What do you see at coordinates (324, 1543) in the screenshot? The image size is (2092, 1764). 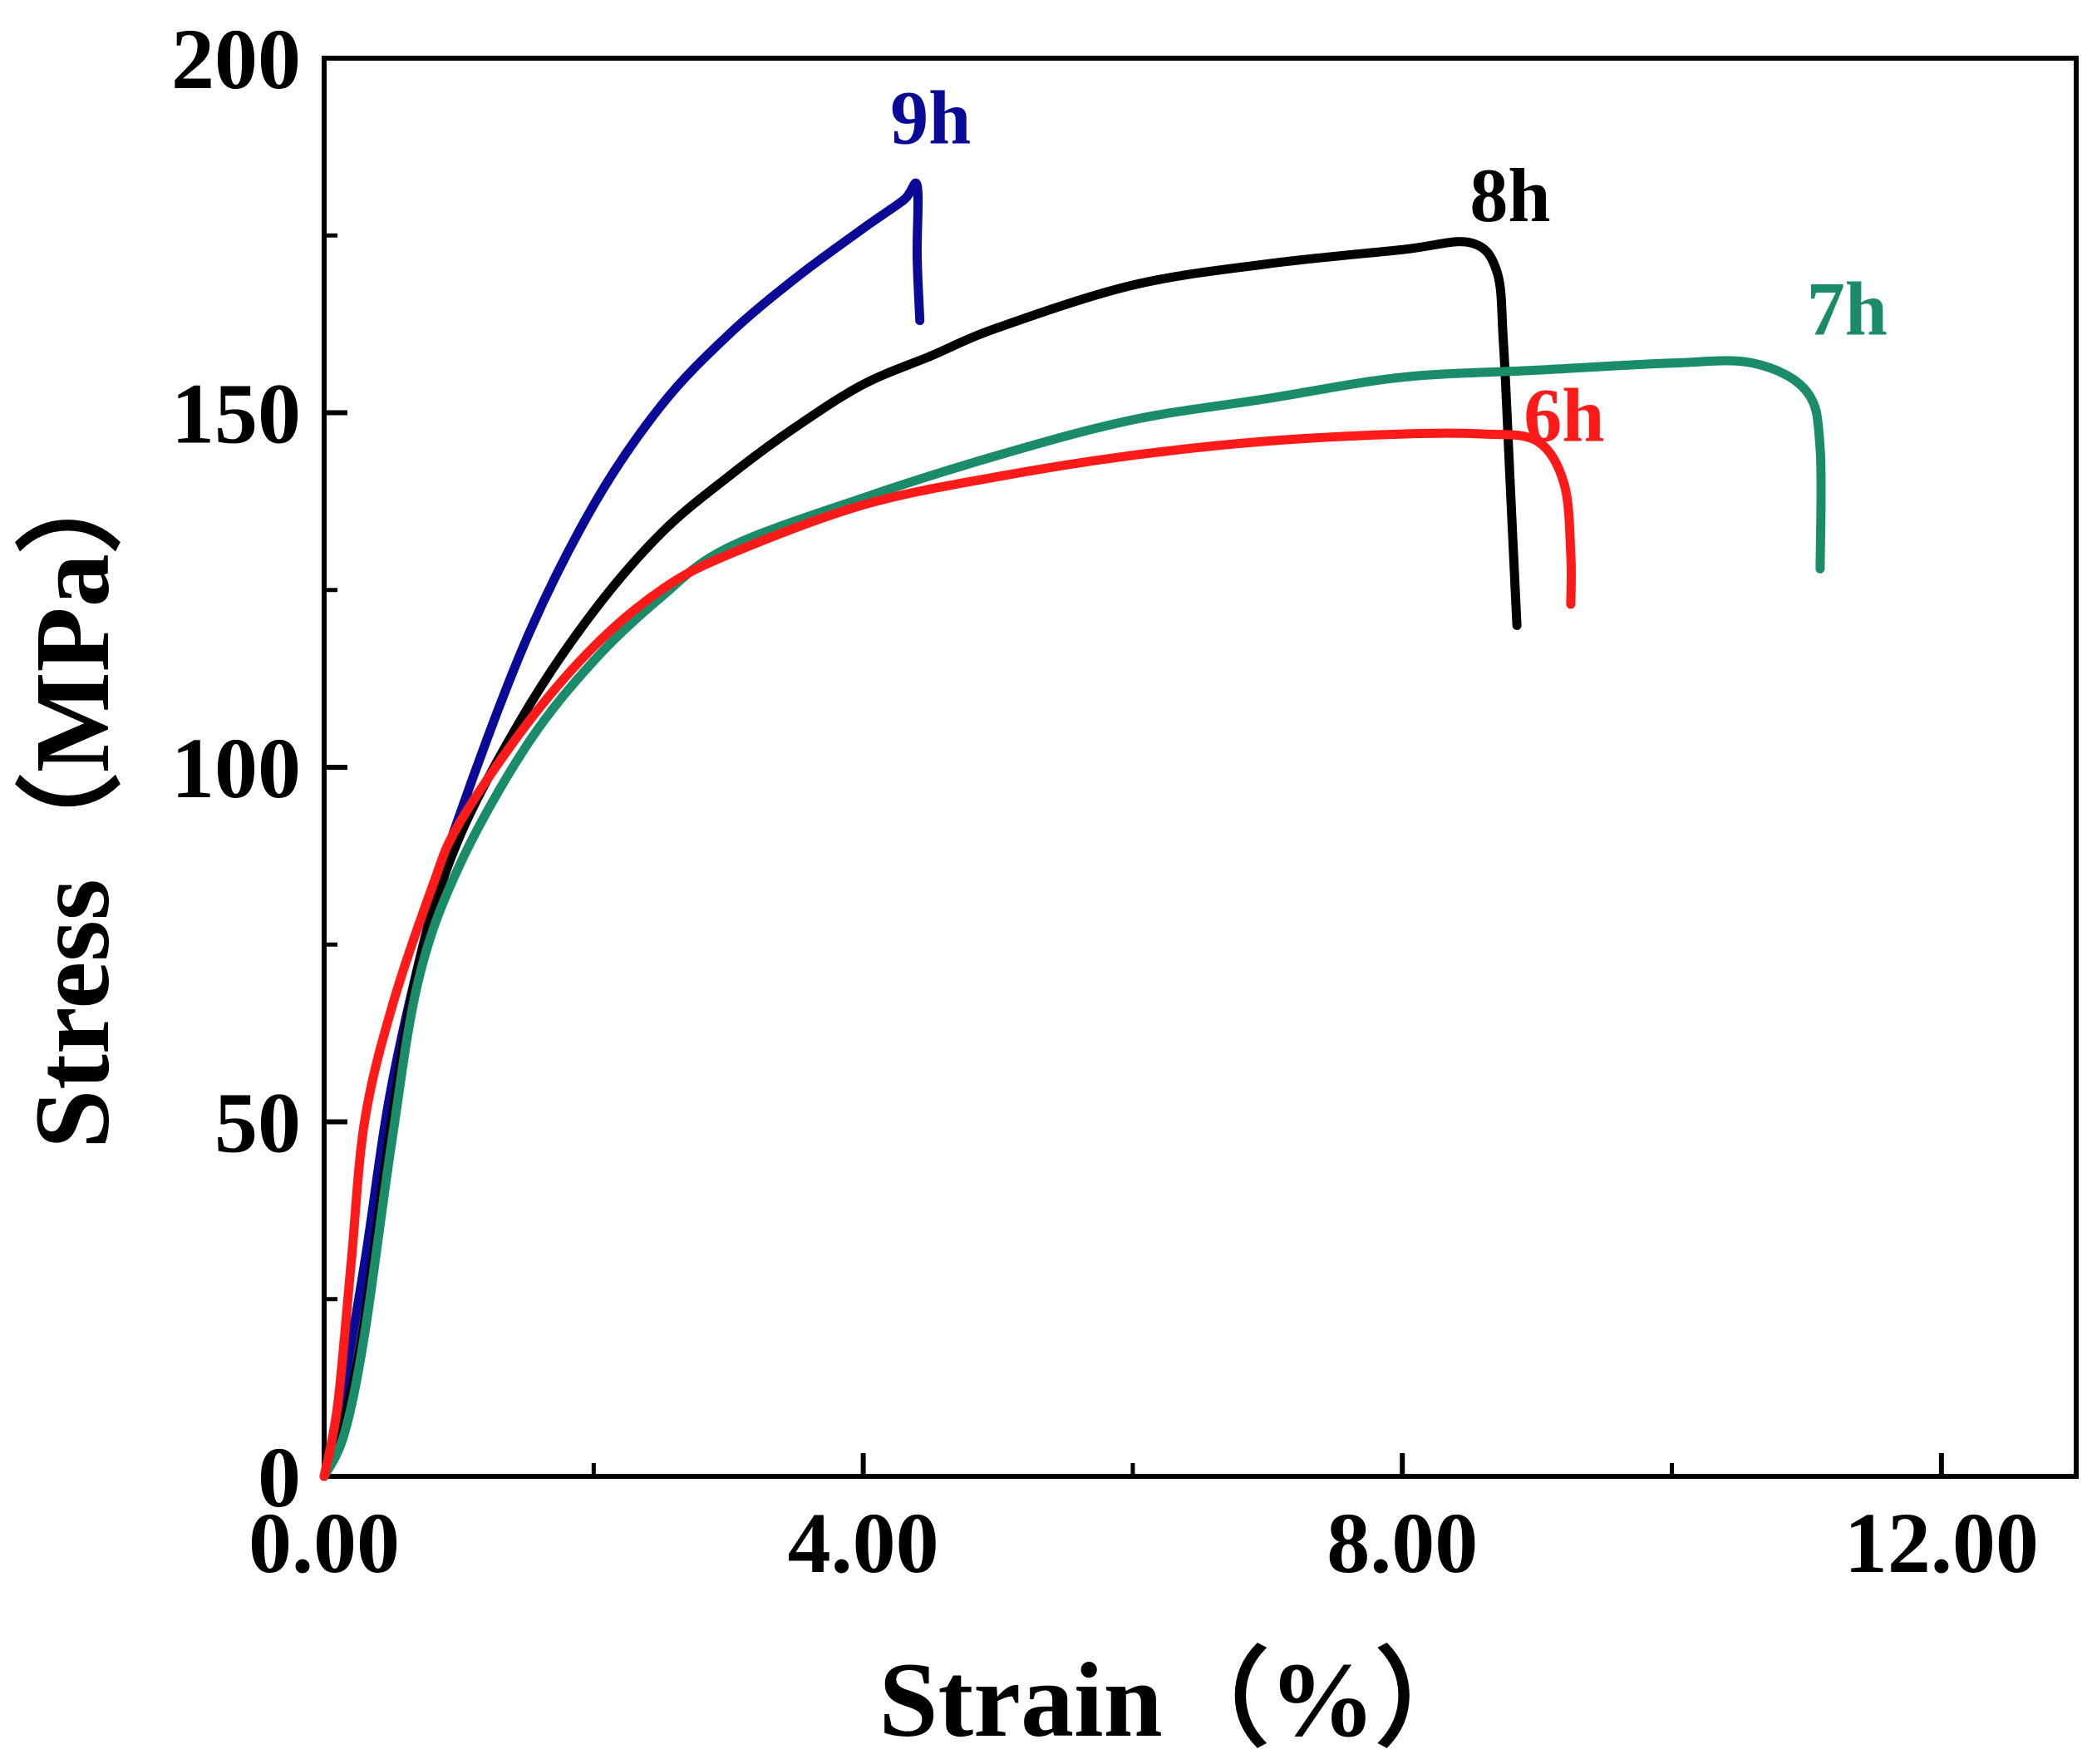 I see `x-tick-label: 0.00` at bounding box center [324, 1543].